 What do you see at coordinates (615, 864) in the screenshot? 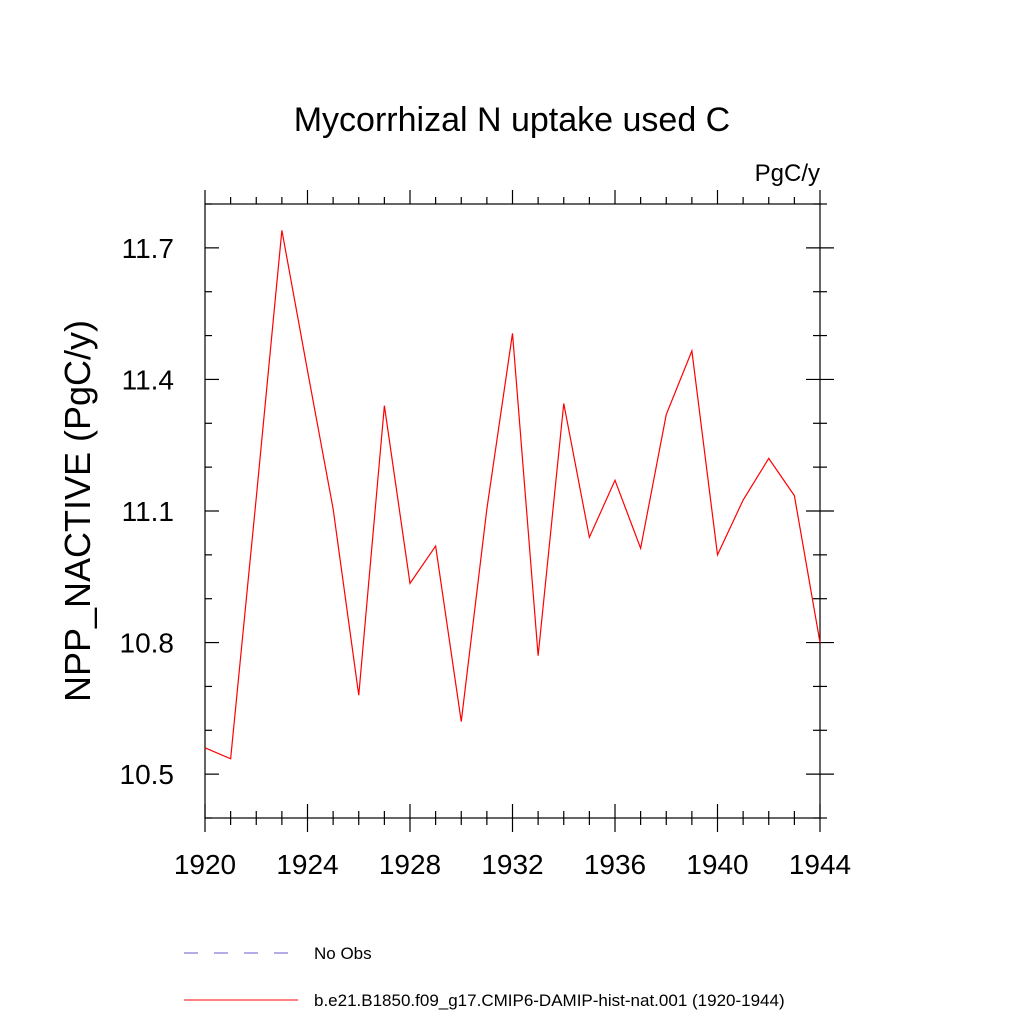
I see `x-tick-label: 1936` at bounding box center [615, 864].